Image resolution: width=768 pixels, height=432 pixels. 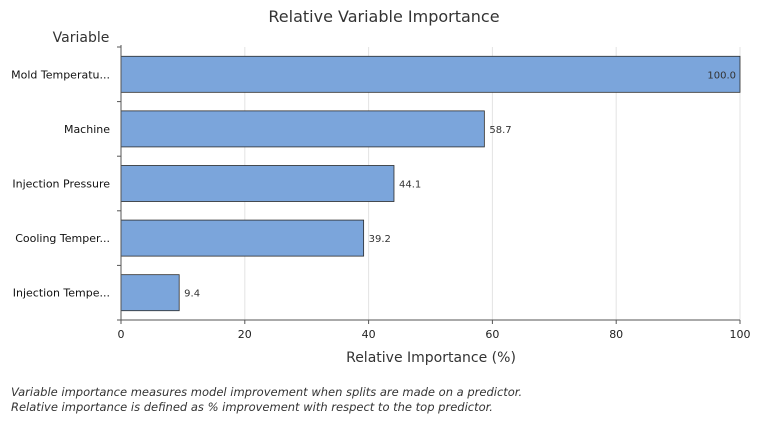 I want to click on category-label-1: Machine, so click(x=87, y=129).